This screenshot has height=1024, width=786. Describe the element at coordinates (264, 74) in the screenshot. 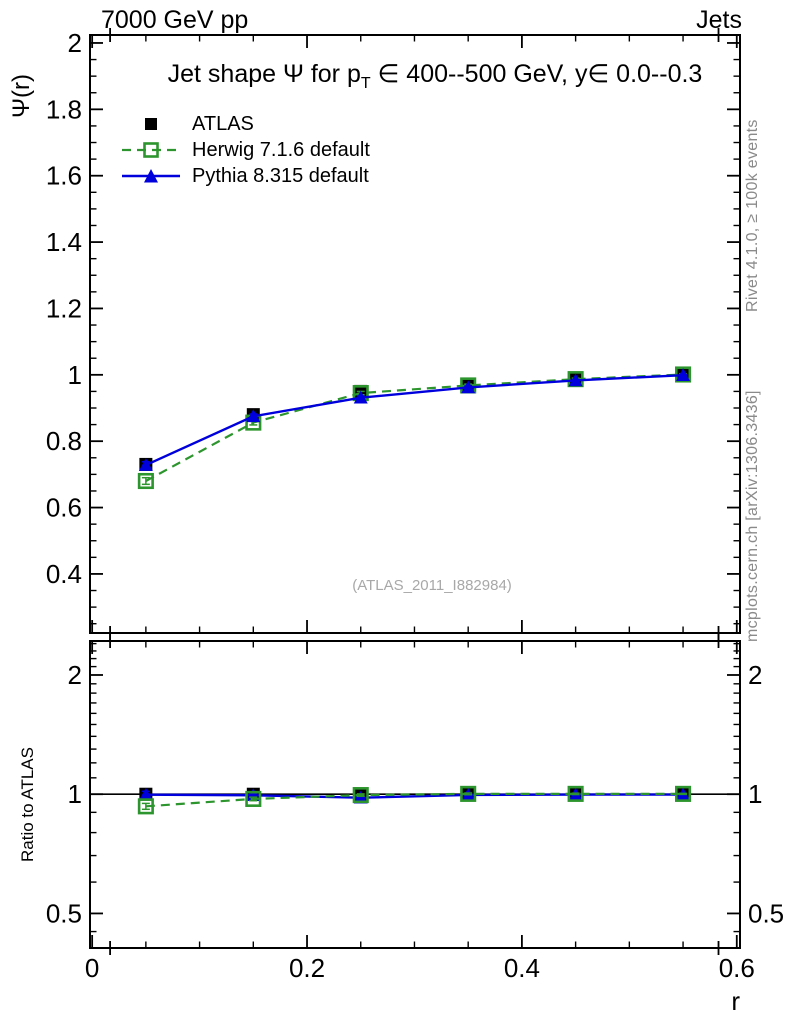

I see `plot-title-pre: Jet shape Ψ for p` at that location.